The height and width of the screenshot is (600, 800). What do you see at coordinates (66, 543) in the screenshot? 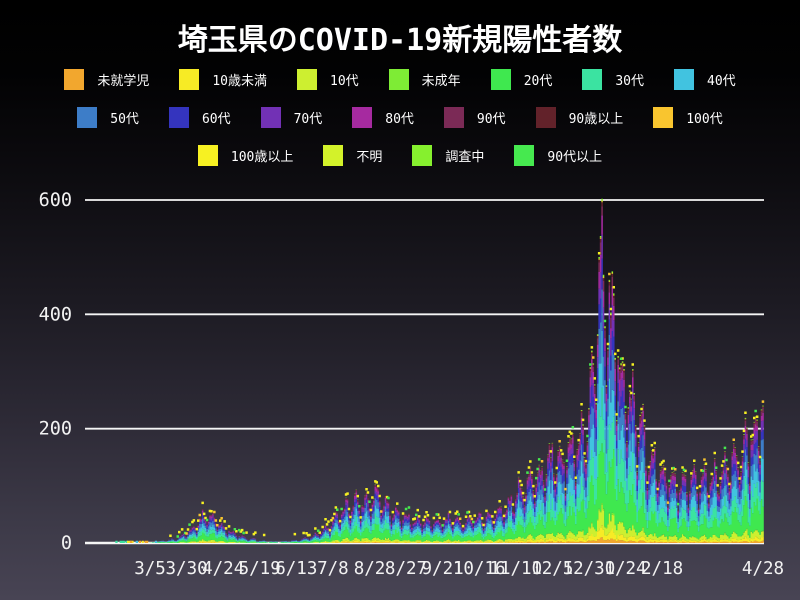
I see `y-tick-label: 0` at bounding box center [66, 543].